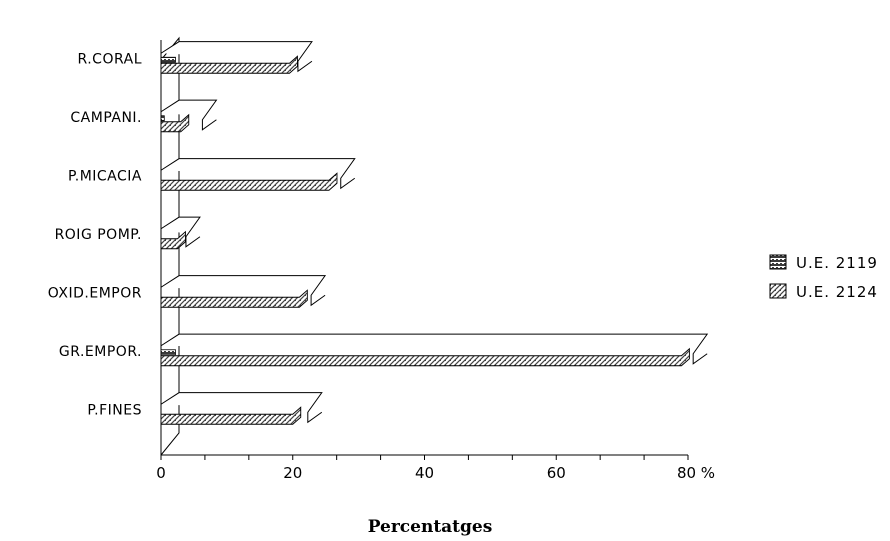  What do you see at coordinates (435, 473) in the screenshot?
I see `x-tick-labels: 0 20 40 60 80 %` at bounding box center [435, 473].